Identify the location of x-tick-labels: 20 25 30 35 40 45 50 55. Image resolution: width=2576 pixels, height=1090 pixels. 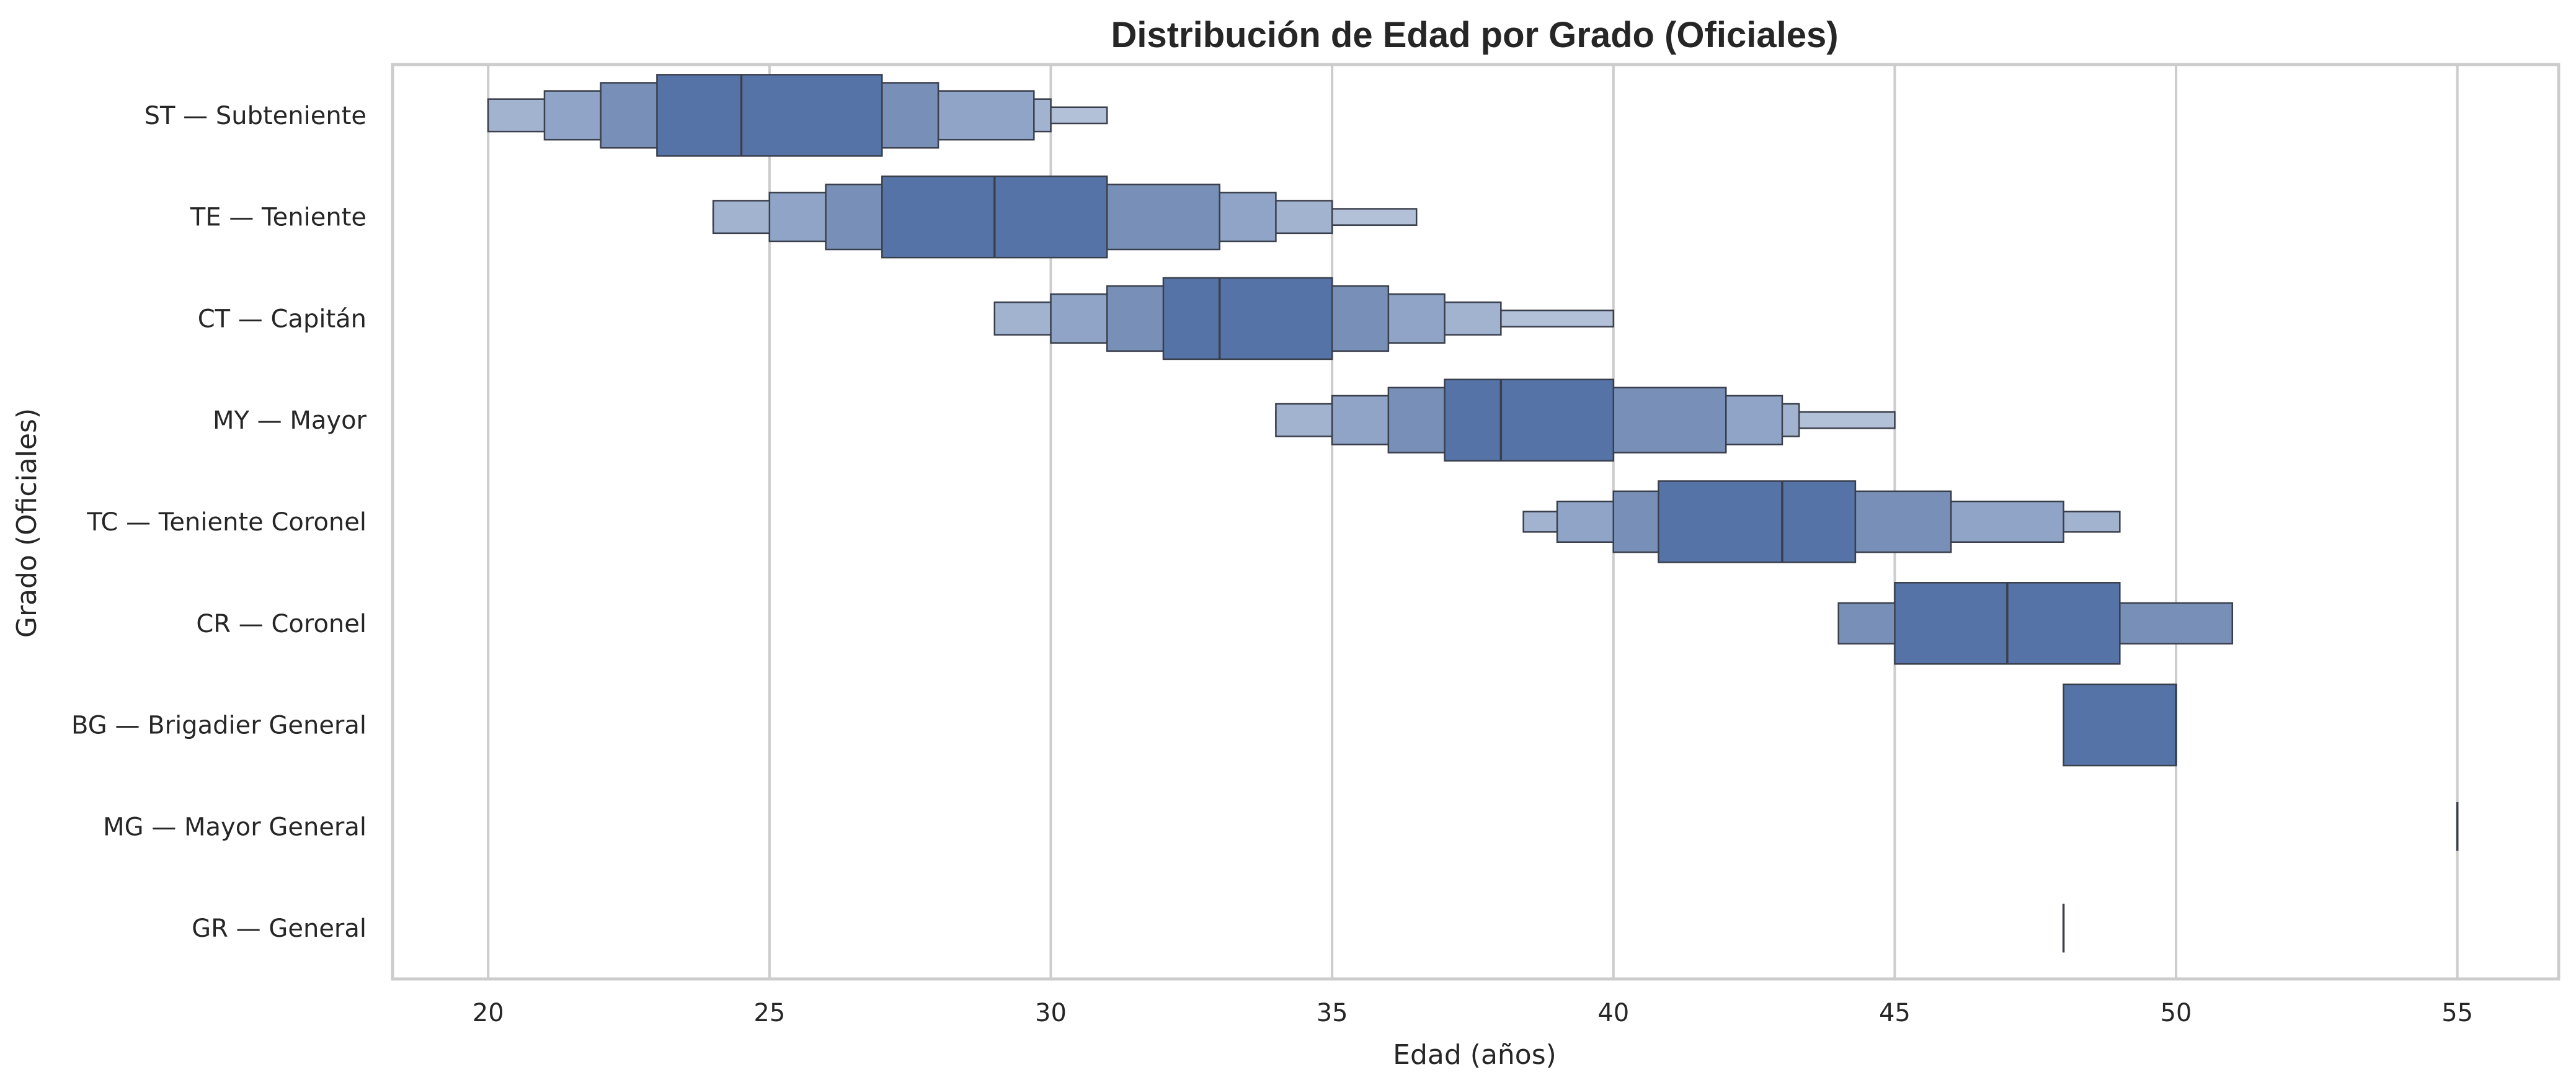
(1473, 1013).